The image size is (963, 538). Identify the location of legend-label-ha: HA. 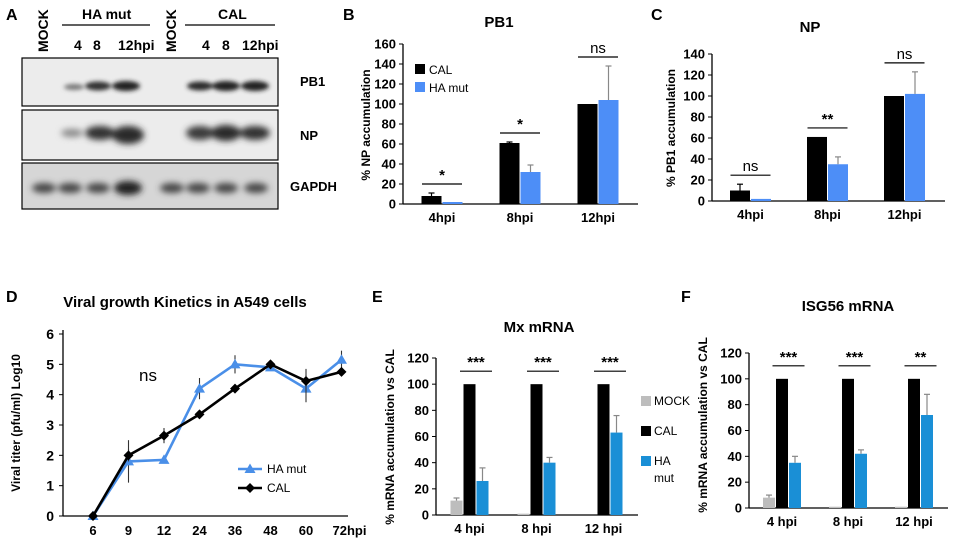
(662, 461).